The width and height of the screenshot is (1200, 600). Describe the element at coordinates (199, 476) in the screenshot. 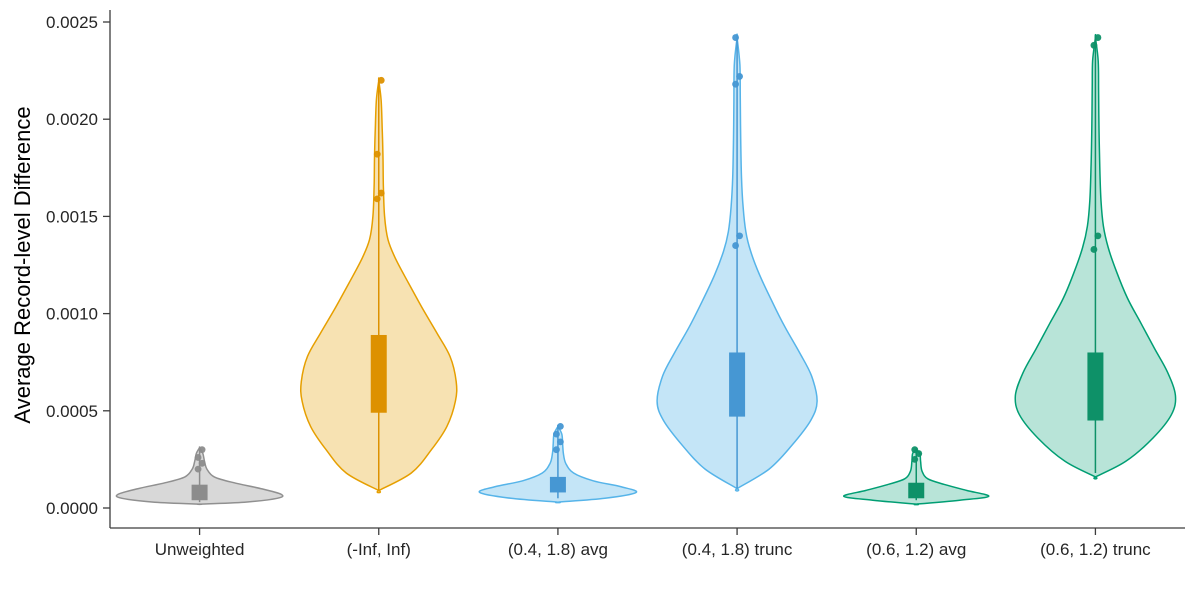

I see `violin-unweighted` at that location.